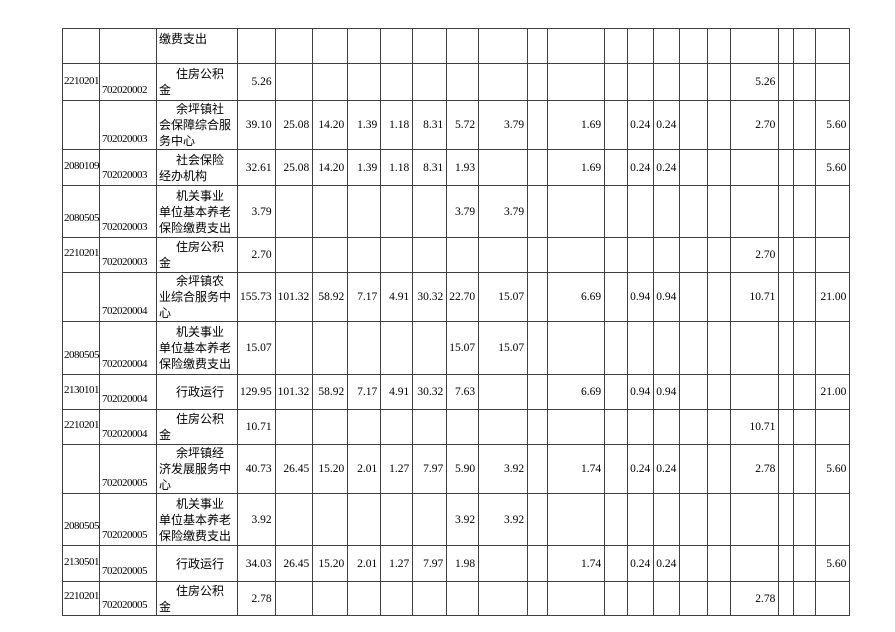  What do you see at coordinates (430, 297) in the screenshot?
I see `value-cell-col5: 30.32` at bounding box center [430, 297].